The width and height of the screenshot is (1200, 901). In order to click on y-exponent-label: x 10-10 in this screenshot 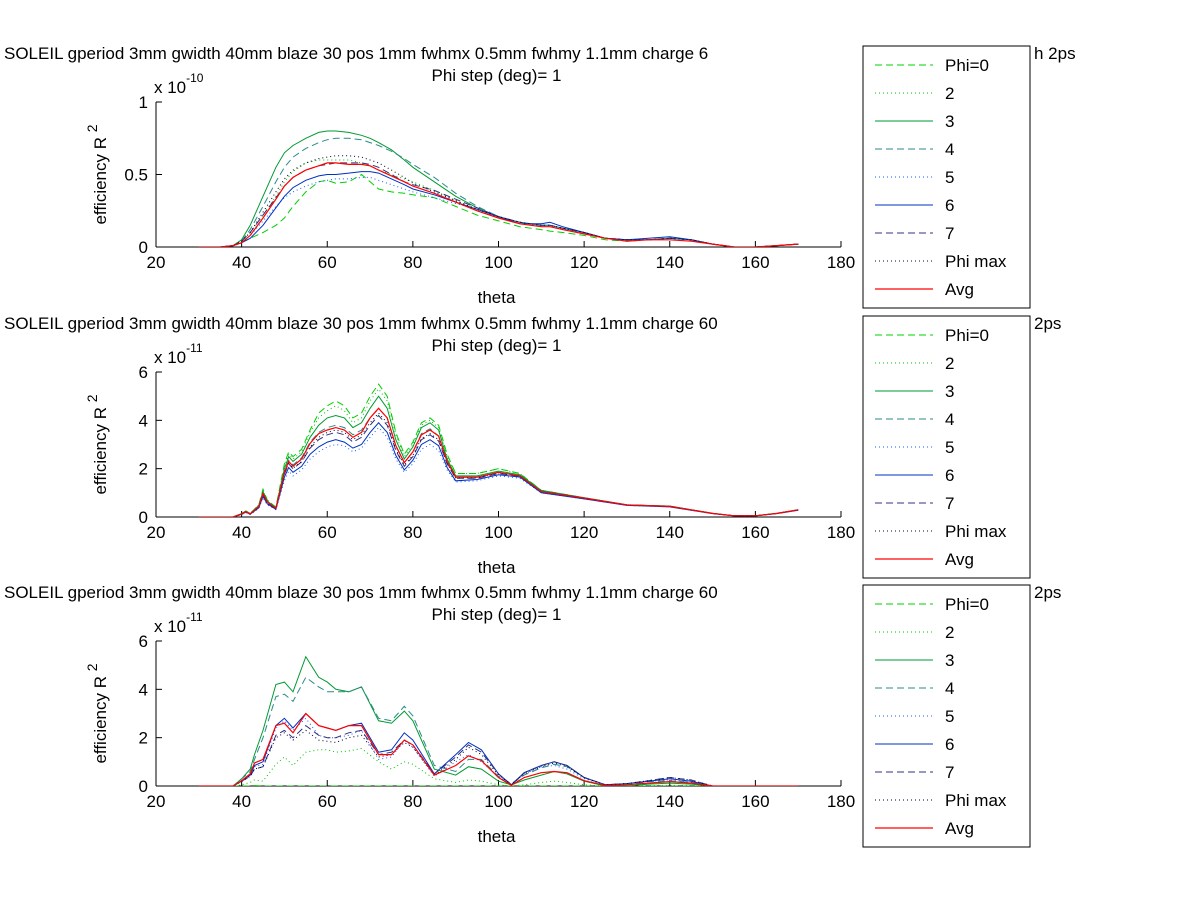, I will do `click(179, 84)`.